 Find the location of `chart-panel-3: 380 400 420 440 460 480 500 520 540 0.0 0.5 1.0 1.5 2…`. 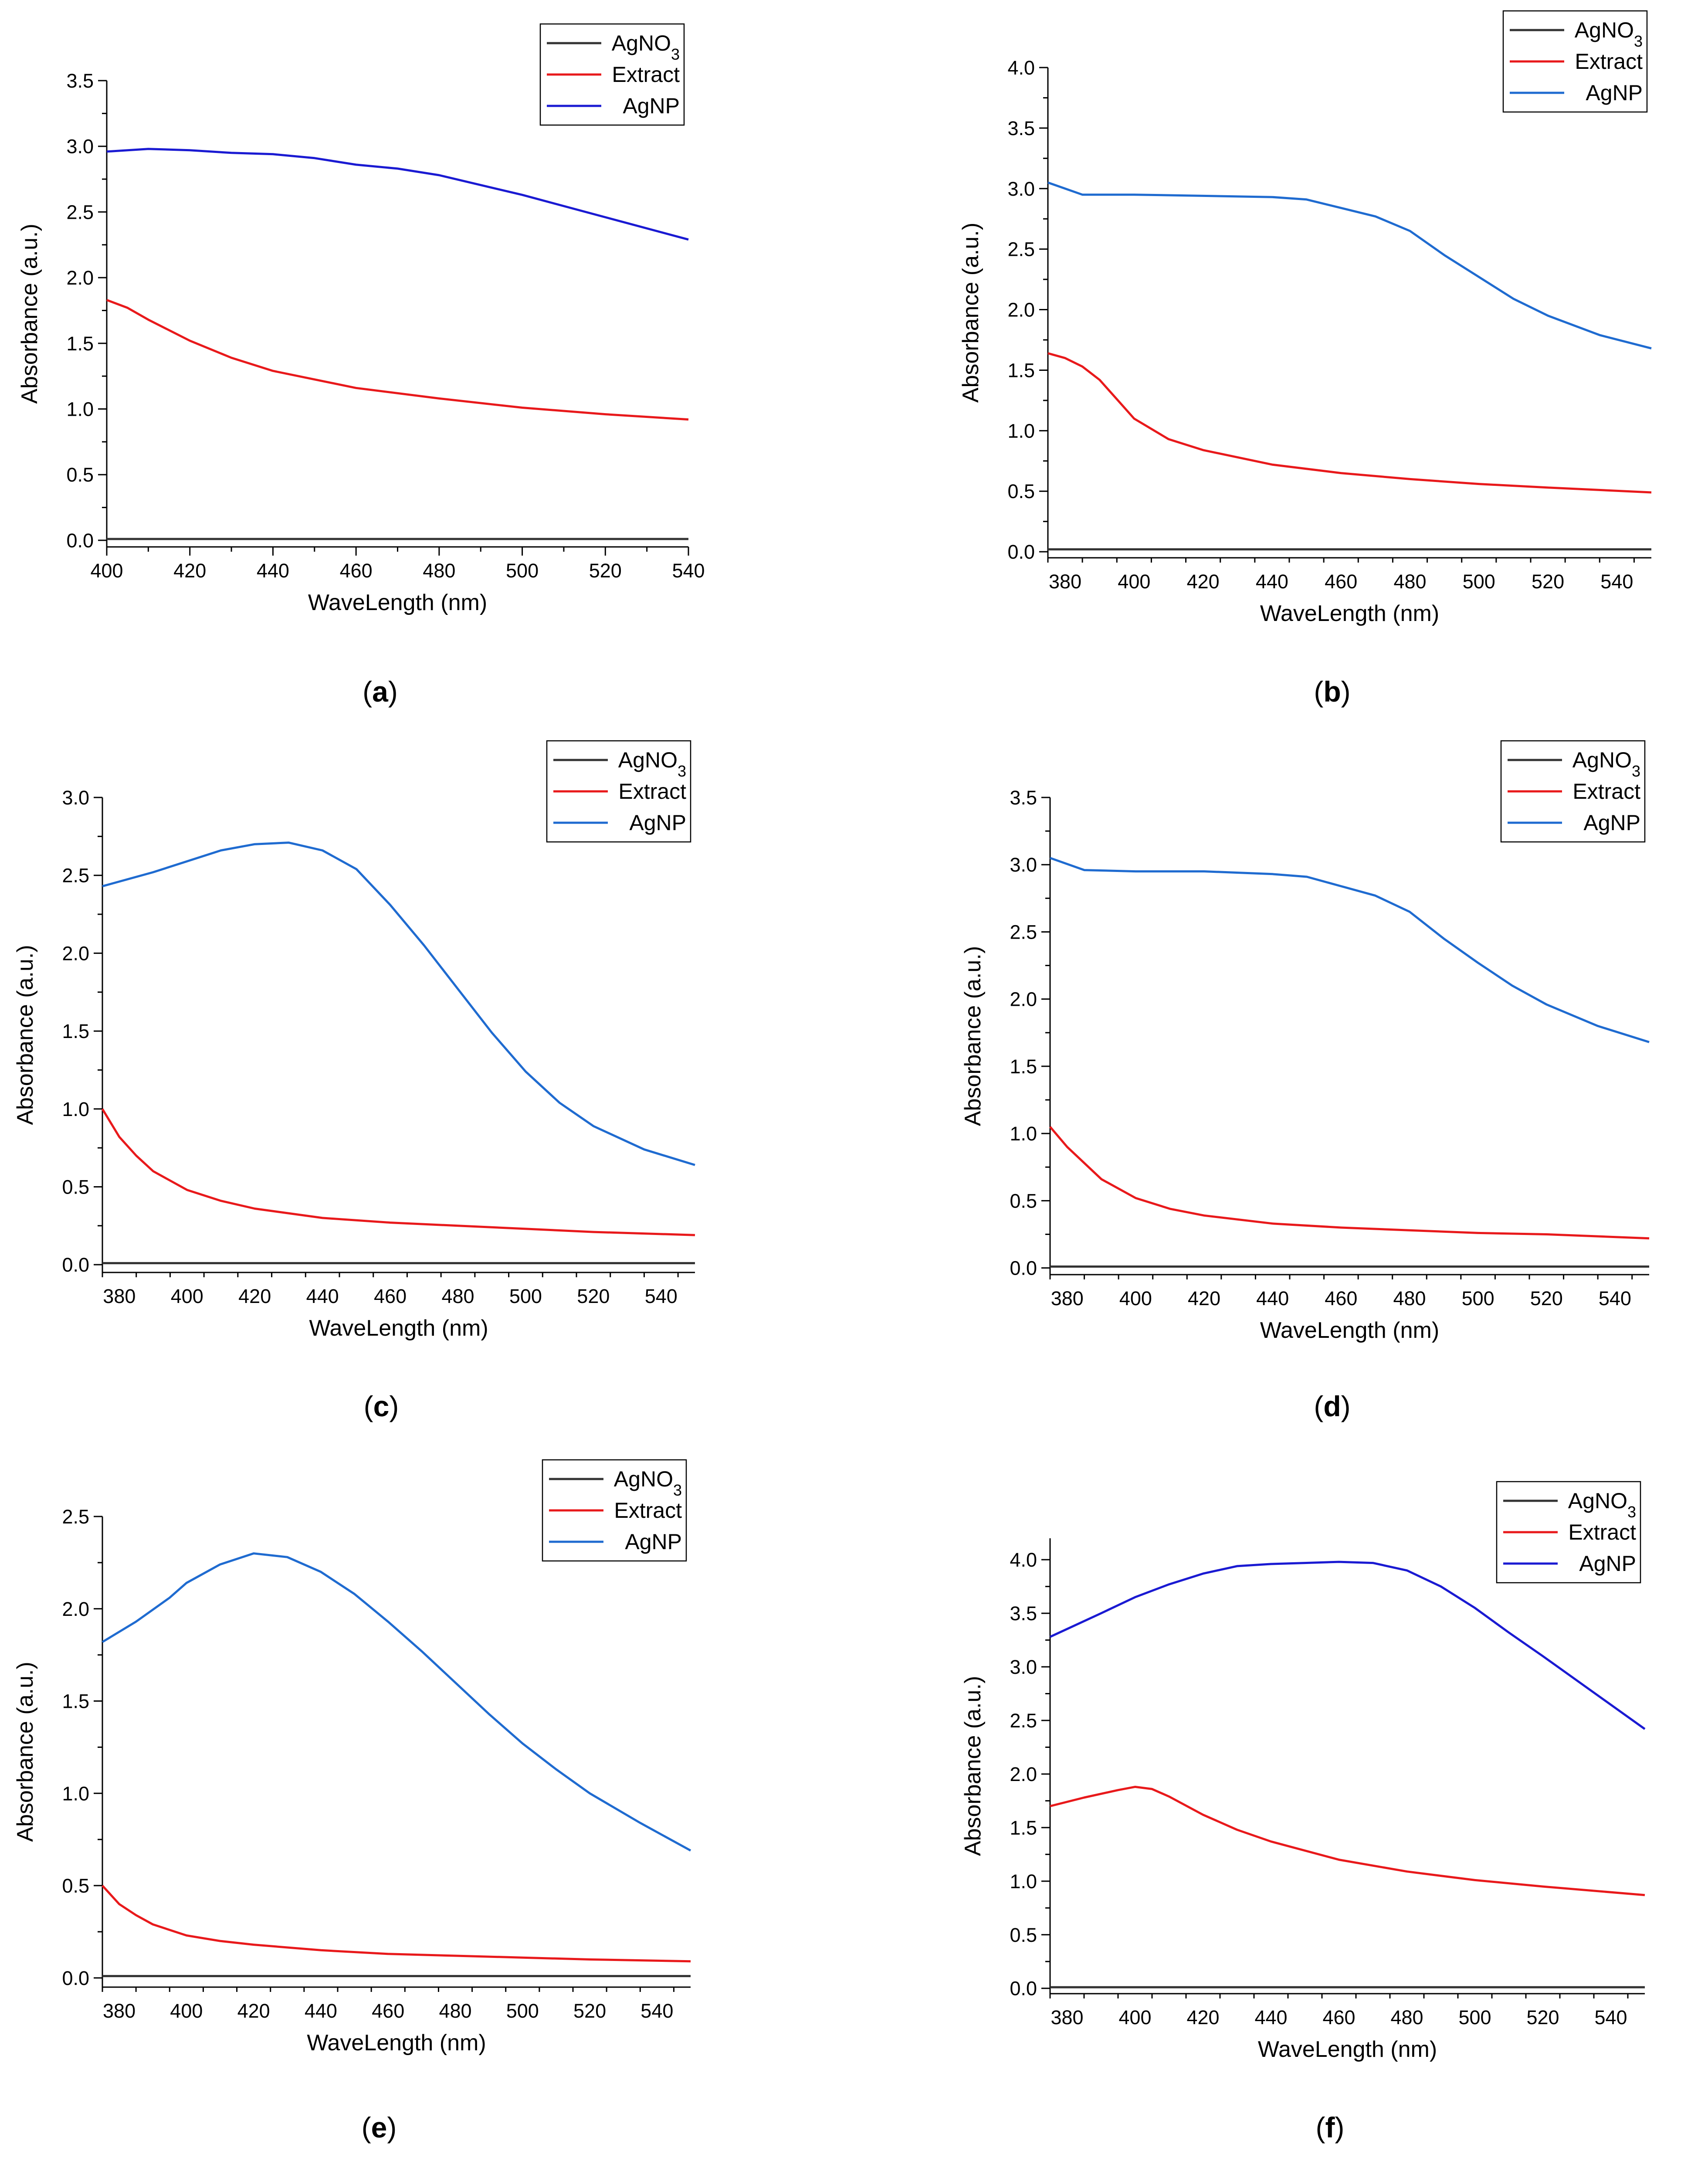

chart-panel-3: 380 400 420 440 460 480 500 520 540 0.0 0.5 1.0 1.5 2… is located at coordinates (354, 1081).